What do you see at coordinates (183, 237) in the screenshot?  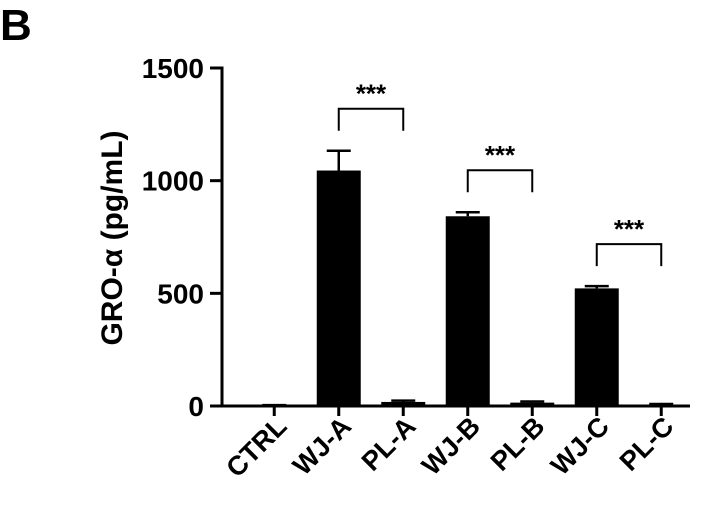 I see `y-axis: 0 500 1000 1500` at bounding box center [183, 237].